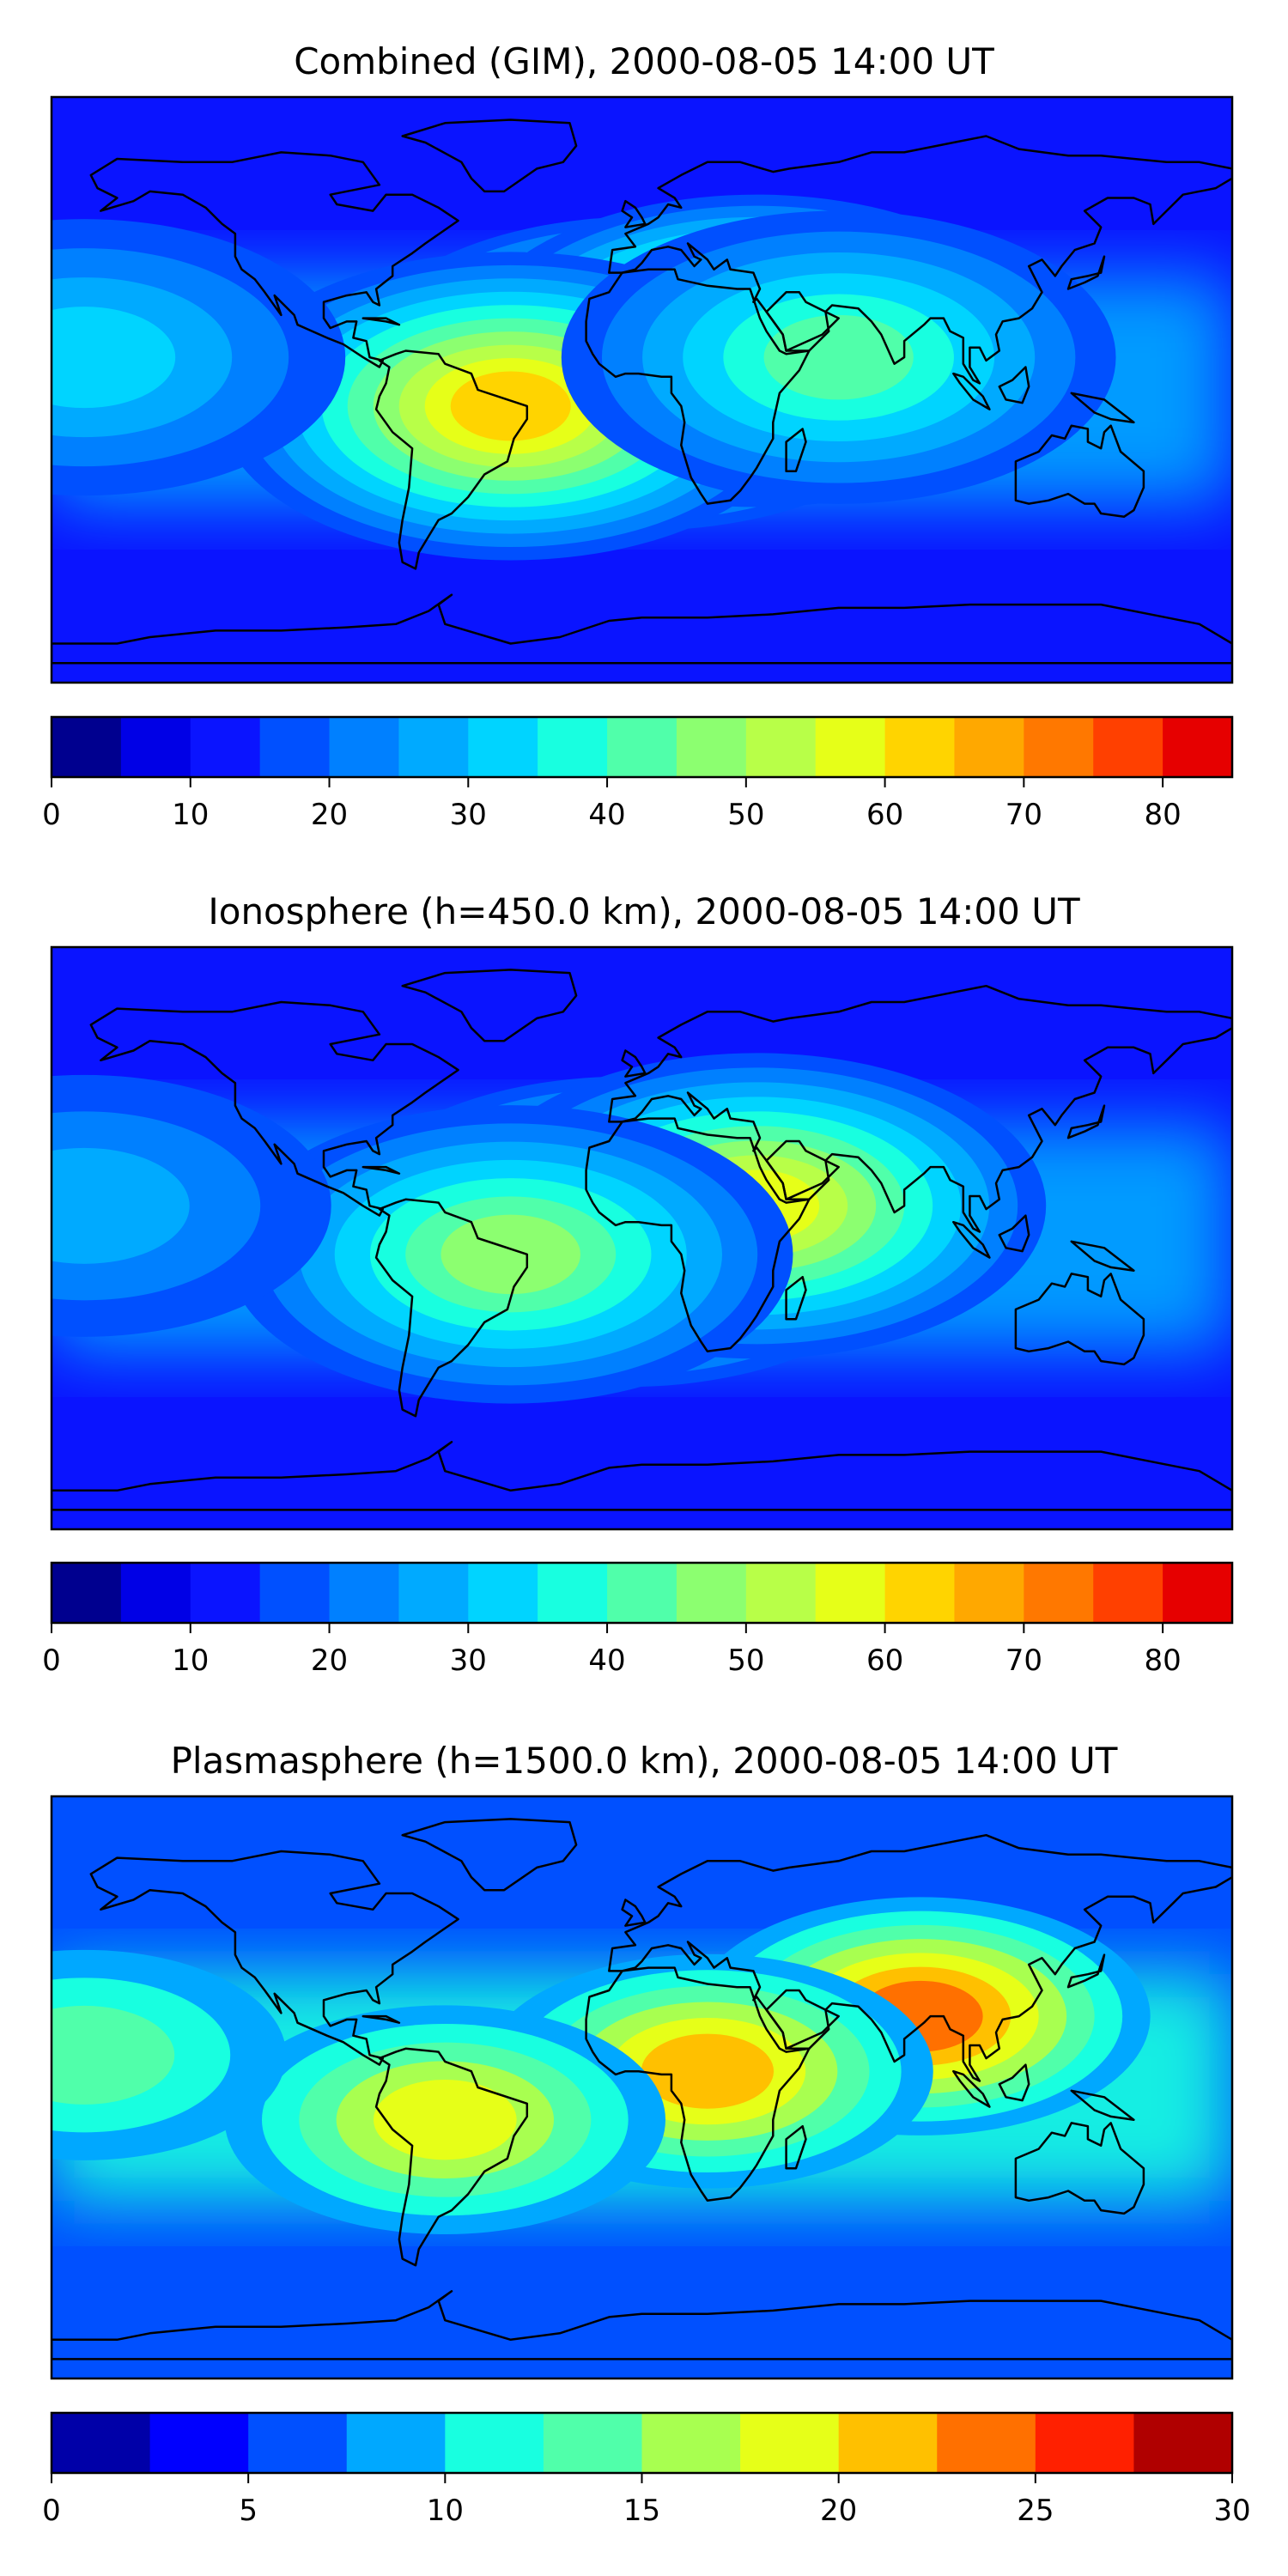  Describe the element at coordinates (885, 1660) in the screenshot. I see `colorbar-tick-label: 60` at that location.